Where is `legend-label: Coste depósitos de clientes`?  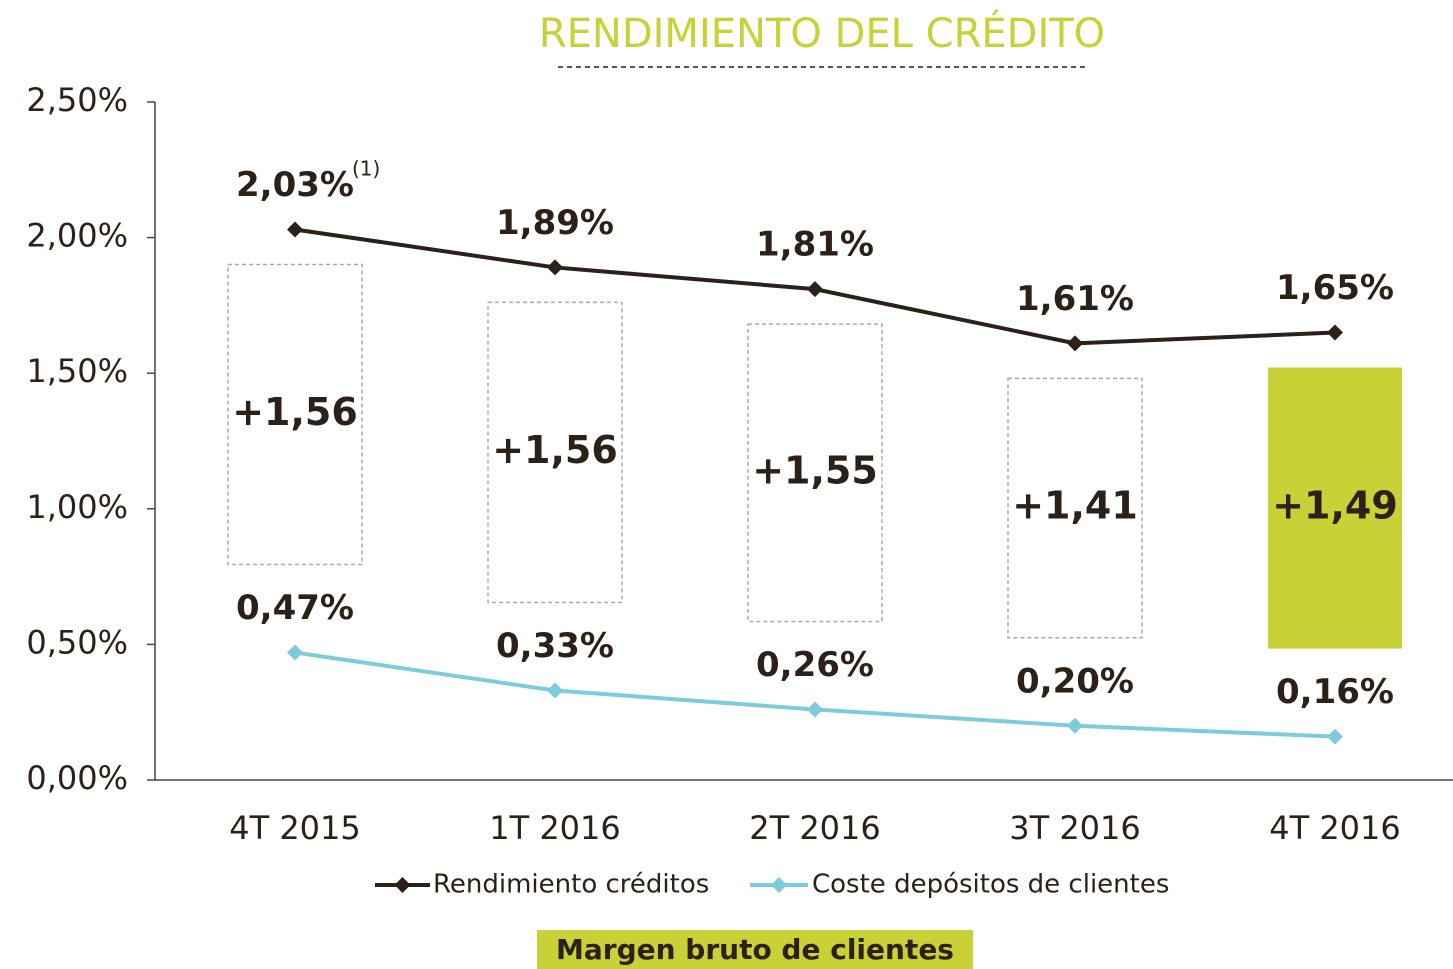 legend-label: Coste depósitos de clientes is located at coordinates (990, 885).